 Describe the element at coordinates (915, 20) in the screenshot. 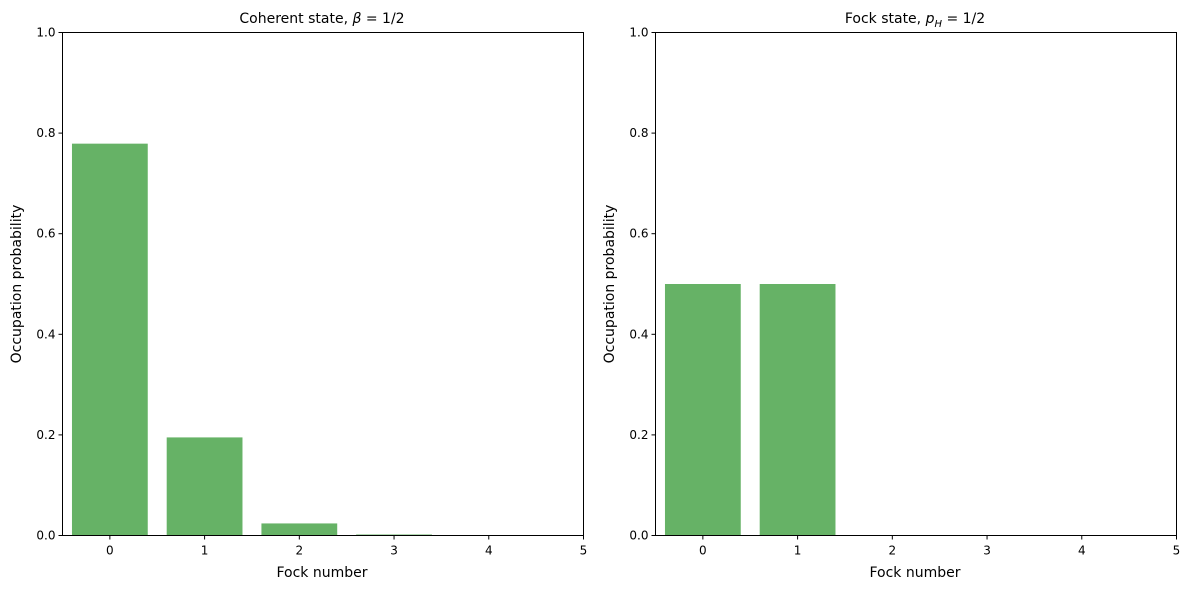

I see `chart-title: Fock state, pH = 1/2` at that location.